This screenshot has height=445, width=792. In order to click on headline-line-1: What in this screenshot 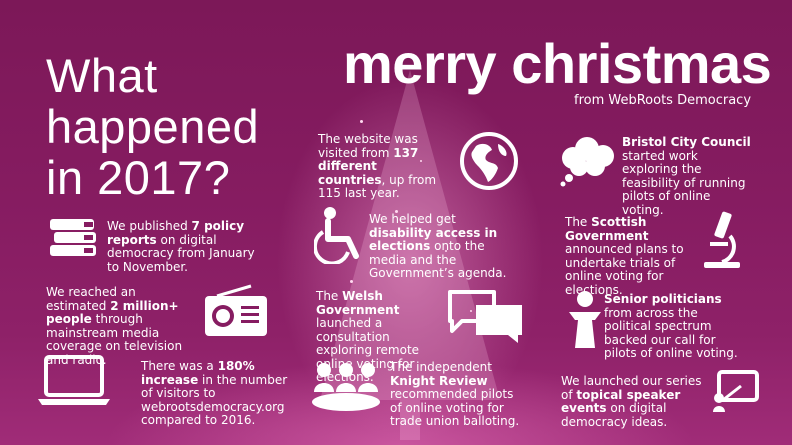, I will do `click(102, 75)`.